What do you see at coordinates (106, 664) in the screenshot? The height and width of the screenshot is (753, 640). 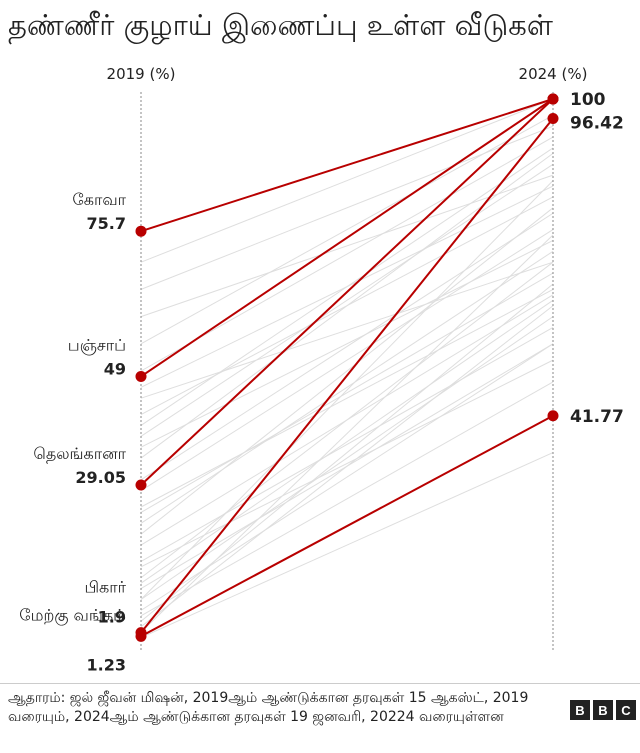 I see `start-value-label: 1.23` at bounding box center [106, 664].